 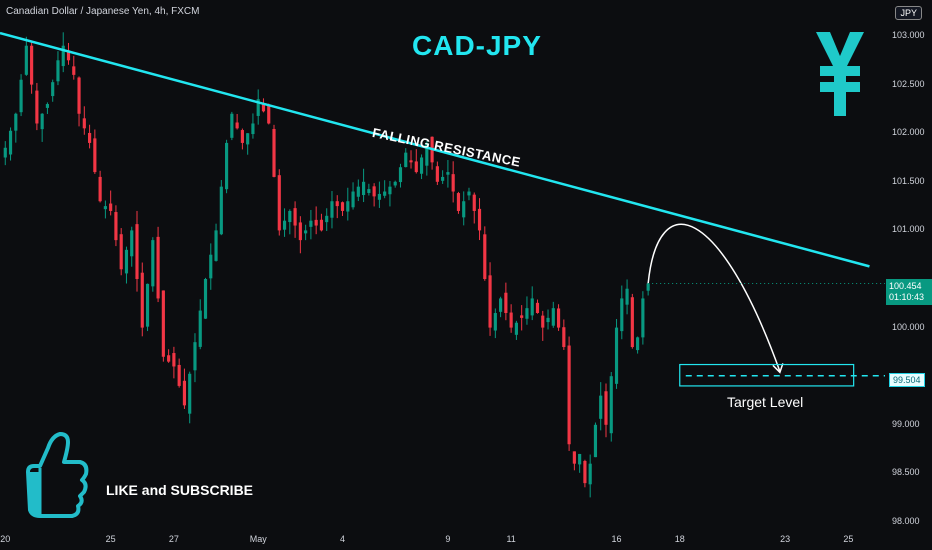 What do you see at coordinates (448, 539) in the screenshot?
I see `time-tick: 9` at bounding box center [448, 539].